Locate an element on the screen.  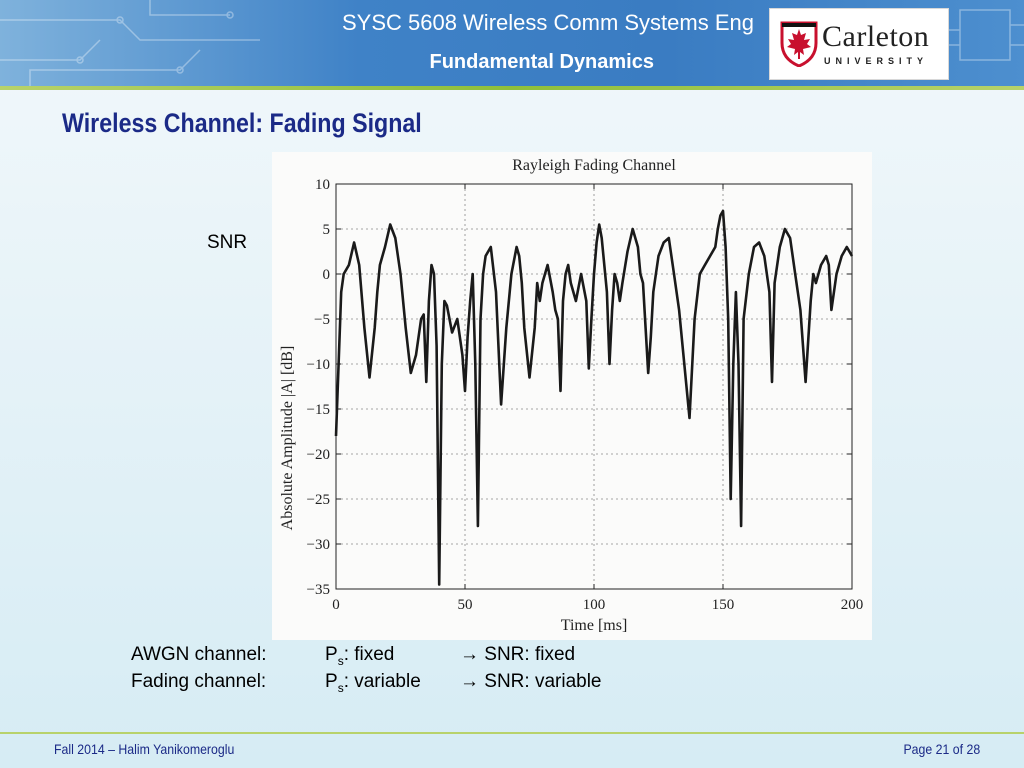
fading-power: Ps: variable is located at coordinates (373, 683).